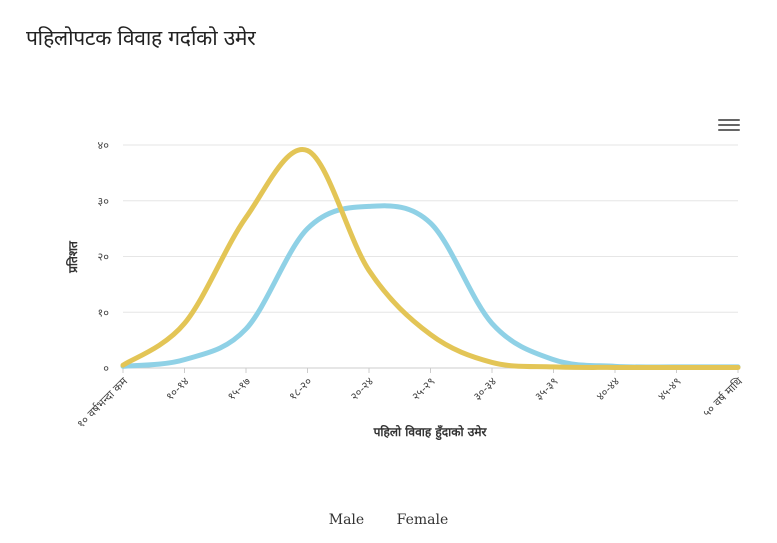  What do you see at coordinates (239, 389) in the screenshot?
I see `x-tick-label: १५-१७` at bounding box center [239, 389].